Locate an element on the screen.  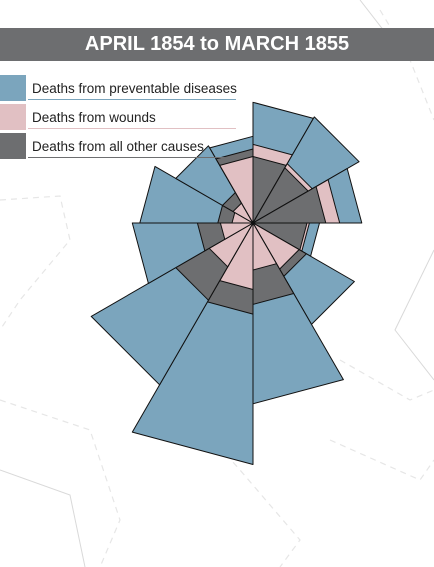
legend-underline-other is located at coordinates (132, 157).